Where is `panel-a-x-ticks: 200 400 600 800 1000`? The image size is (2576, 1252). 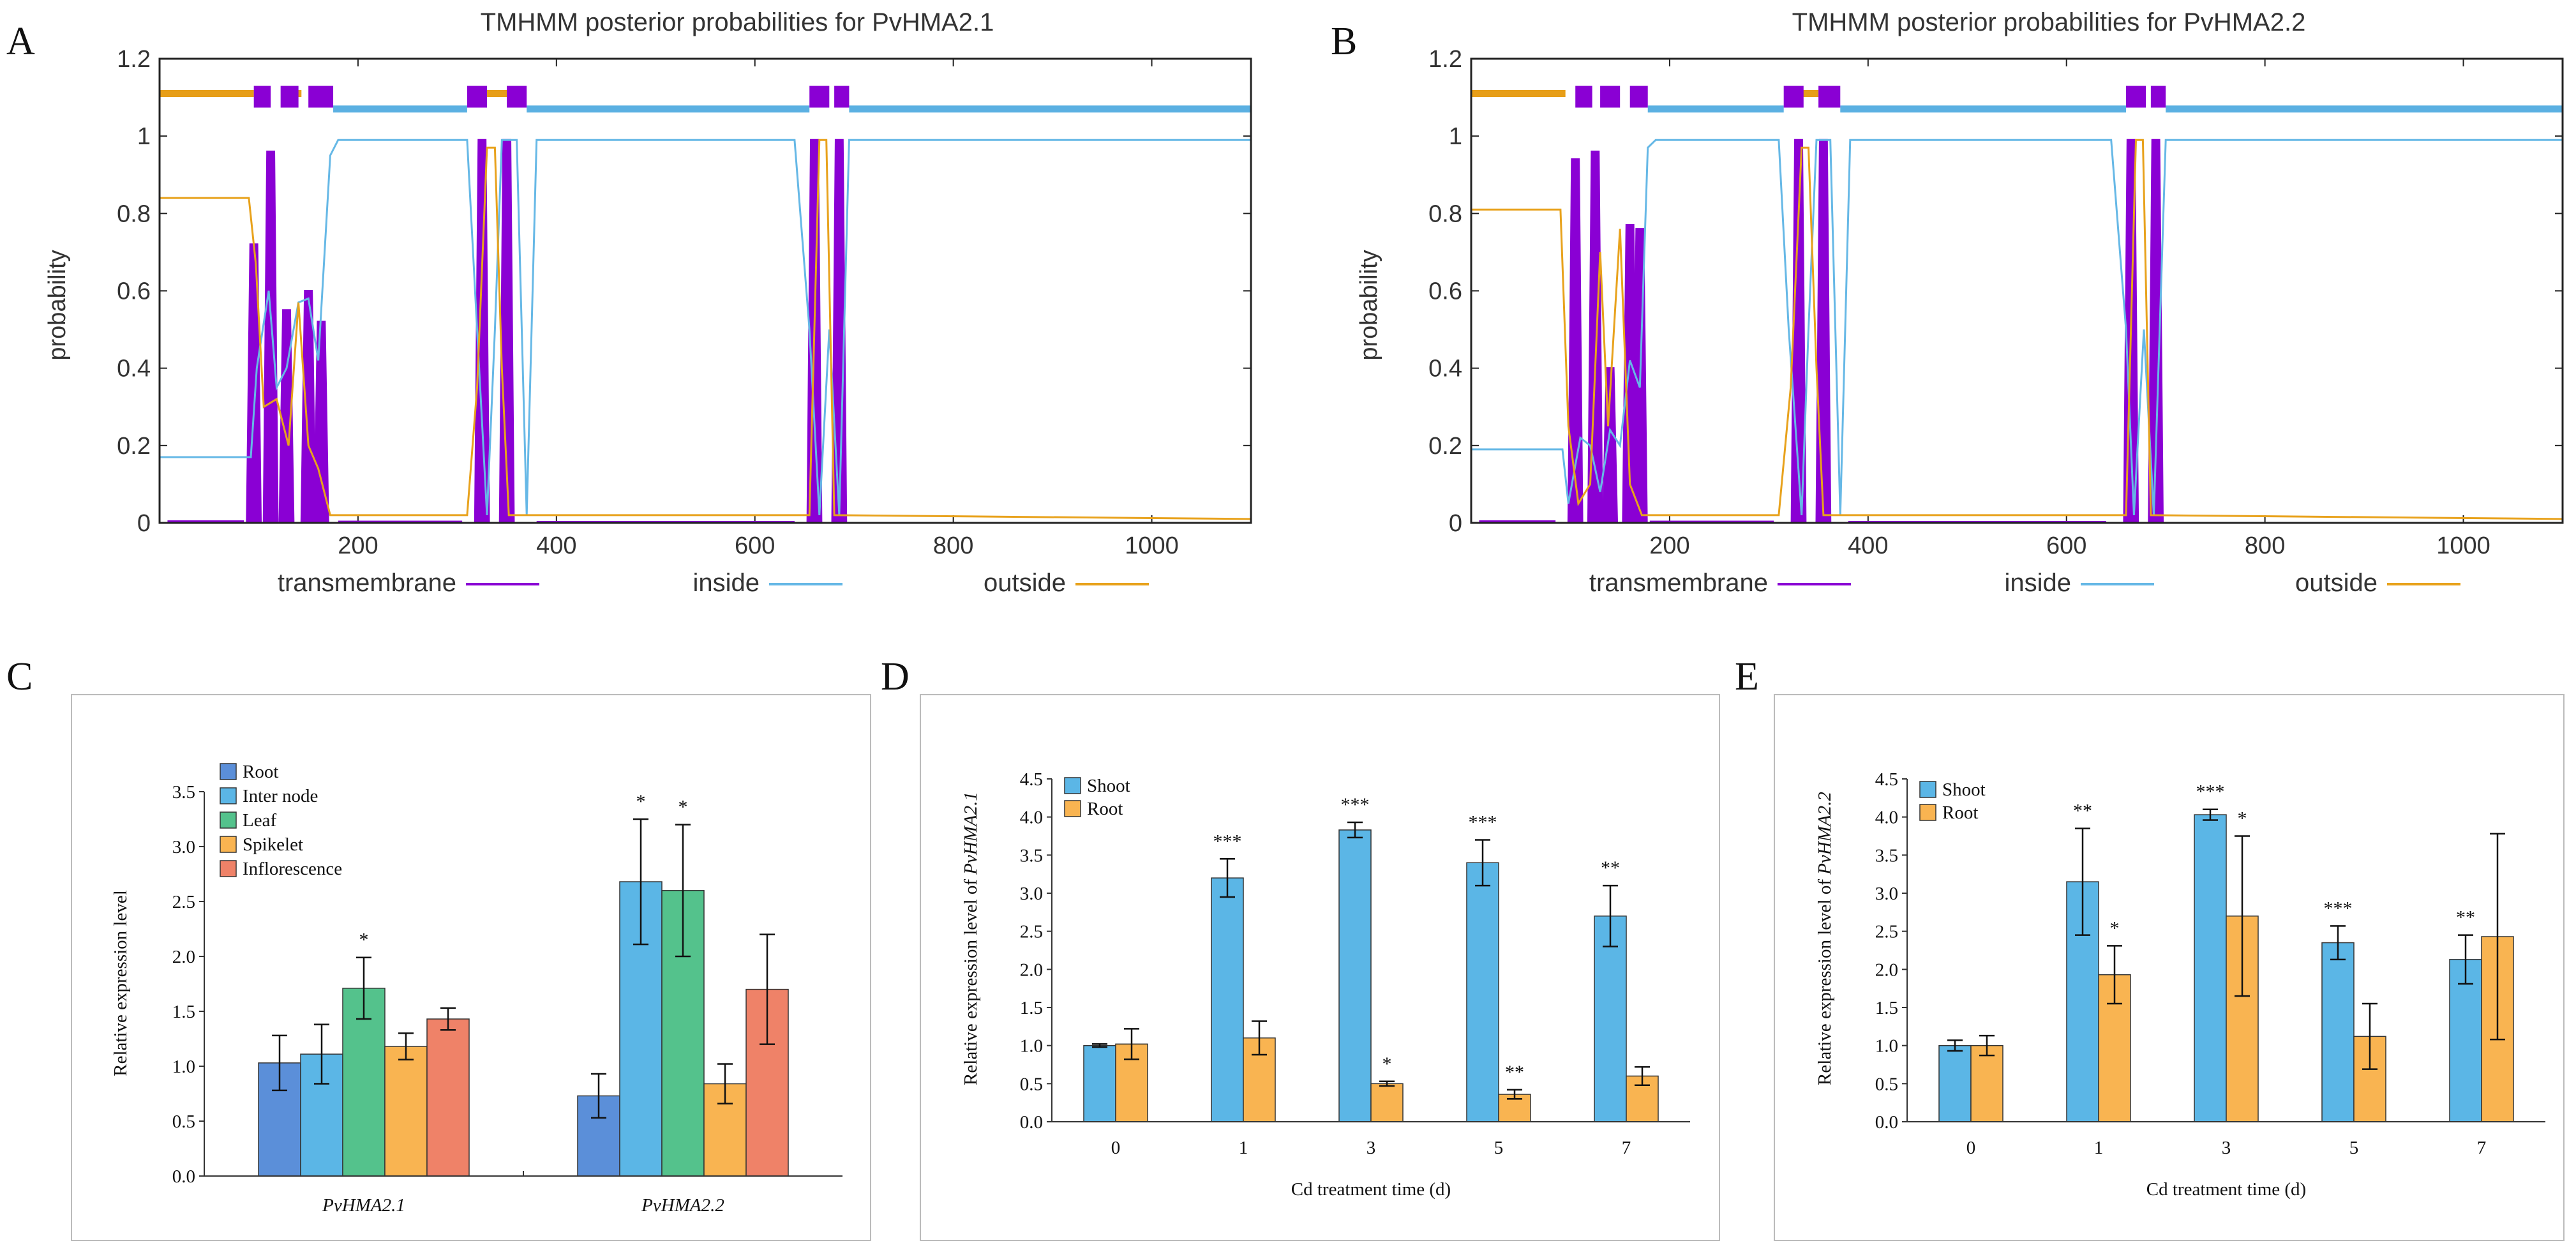 panel-a-x-ticks: 200 400 600 800 1000 is located at coordinates (758, 309).